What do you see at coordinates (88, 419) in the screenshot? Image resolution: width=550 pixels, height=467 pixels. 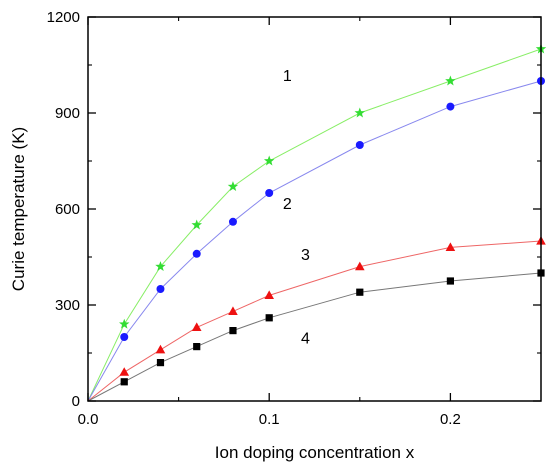 I see `x-tick-label: 0.0` at bounding box center [88, 419].